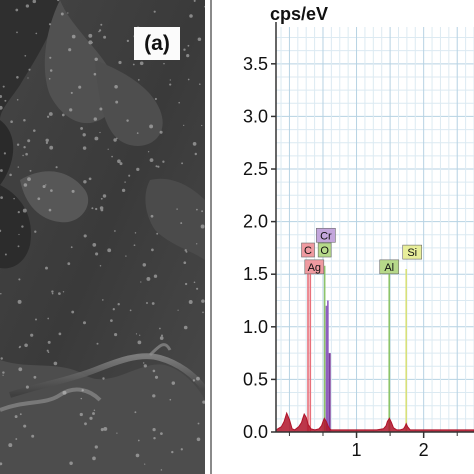  Describe the element at coordinates (255, 169) in the screenshot. I see `y-tick-label: 2.5` at that location.